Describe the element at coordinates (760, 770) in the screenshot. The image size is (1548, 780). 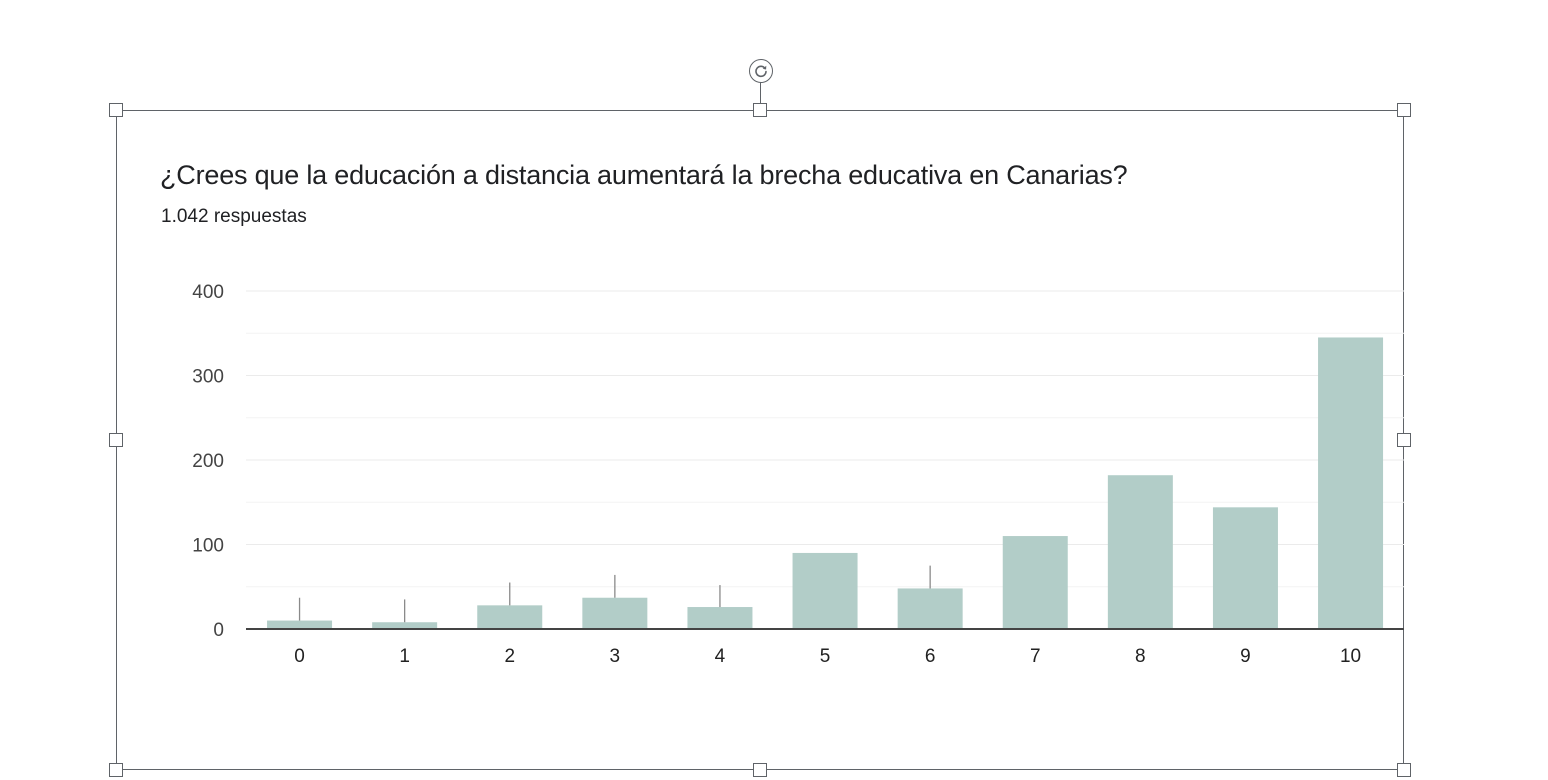
I see `resize-handle-bottom-center` at that location.